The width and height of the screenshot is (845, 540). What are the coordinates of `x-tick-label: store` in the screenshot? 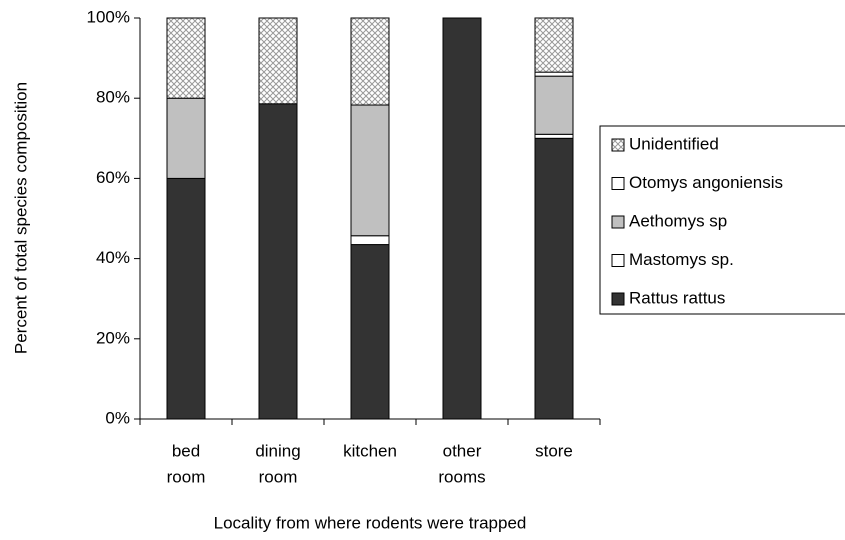 It's located at (554, 450).